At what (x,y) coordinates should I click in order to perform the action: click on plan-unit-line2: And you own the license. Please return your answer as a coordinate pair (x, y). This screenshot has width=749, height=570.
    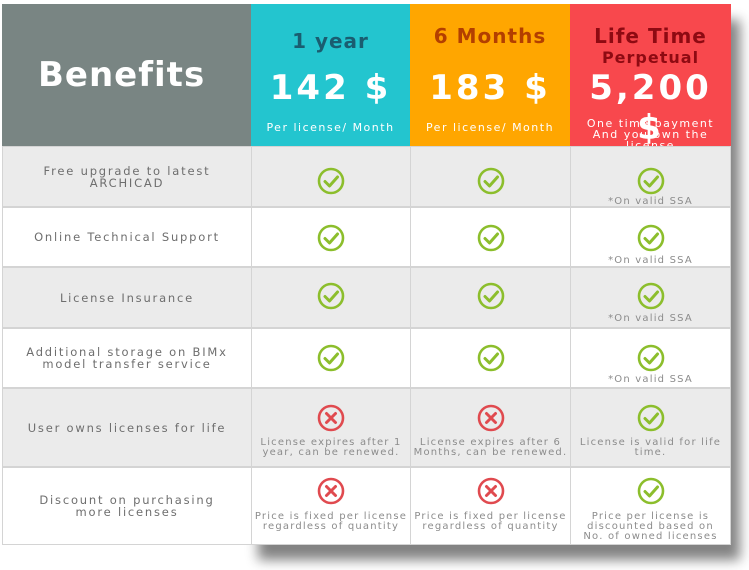
    Looking at the image, I should click on (650, 139).